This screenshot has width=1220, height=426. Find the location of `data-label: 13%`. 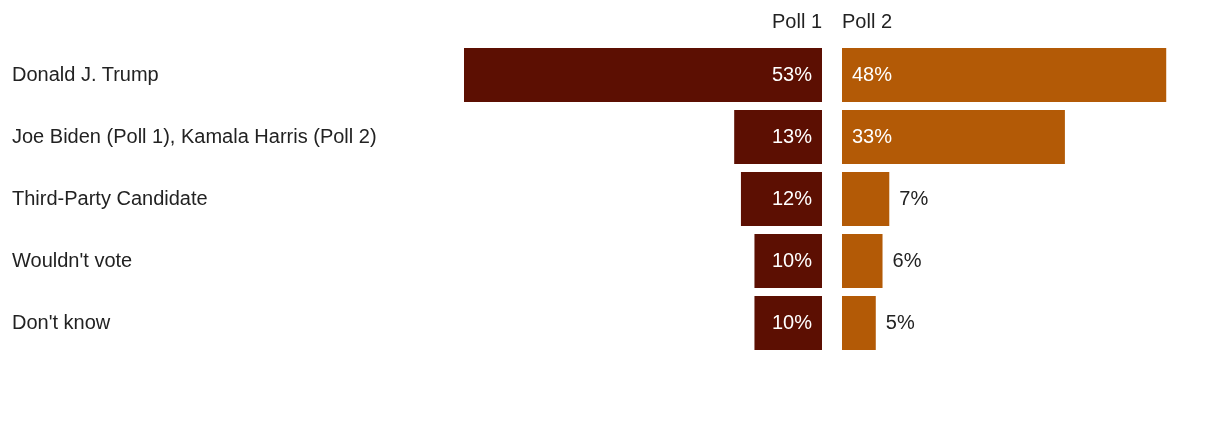

data-label: 13% is located at coordinates (792, 135).